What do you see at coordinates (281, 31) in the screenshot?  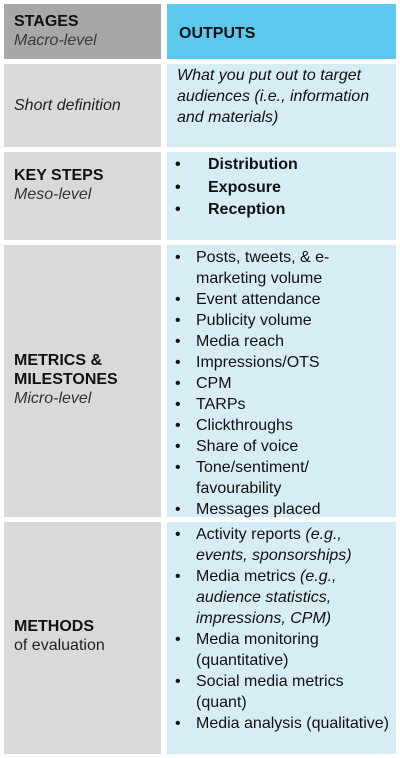 I see `outputs-header-cell: OUTPUTS` at bounding box center [281, 31].